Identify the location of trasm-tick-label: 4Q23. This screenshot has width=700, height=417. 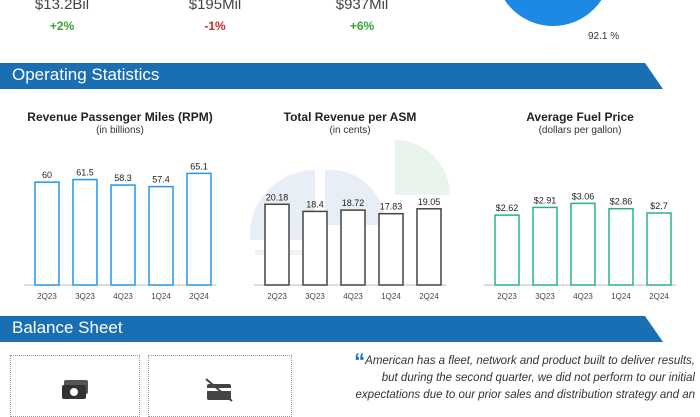
(353, 296).